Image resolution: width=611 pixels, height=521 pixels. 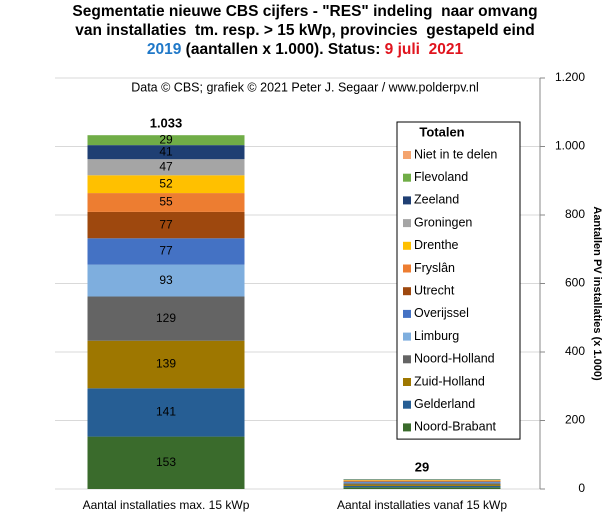 I want to click on legend-label: Zeeland, so click(x=436, y=200).